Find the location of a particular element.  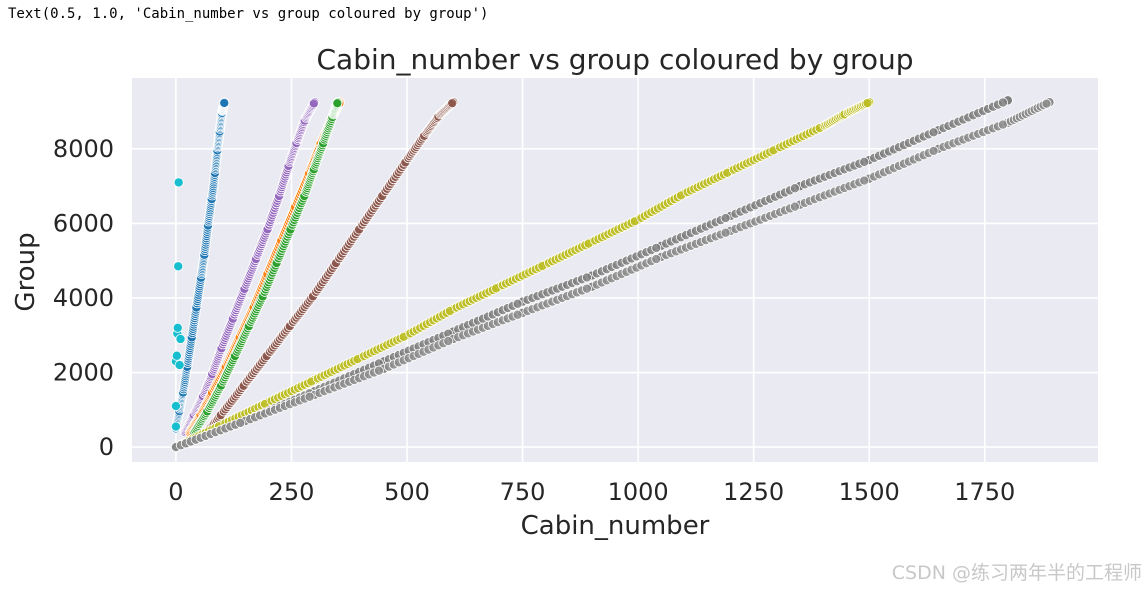

y-tick-labels: 0 2000 4000 6000 8000 is located at coordinates (83, 298).